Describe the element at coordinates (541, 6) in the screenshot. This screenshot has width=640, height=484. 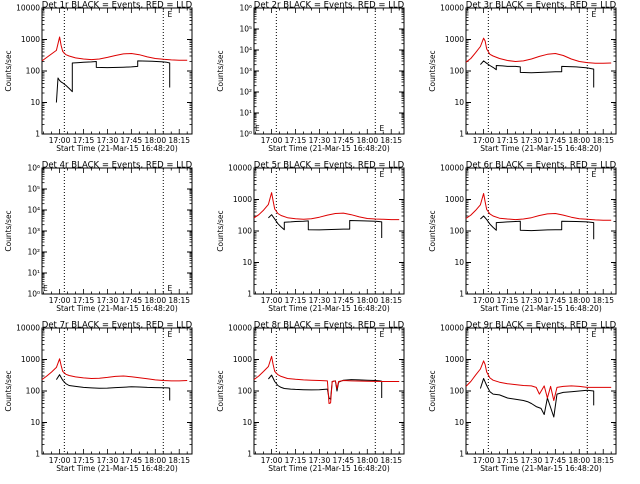
I see `panel-title: Det 3r BLACK = Events, RED = LLD` at that location.